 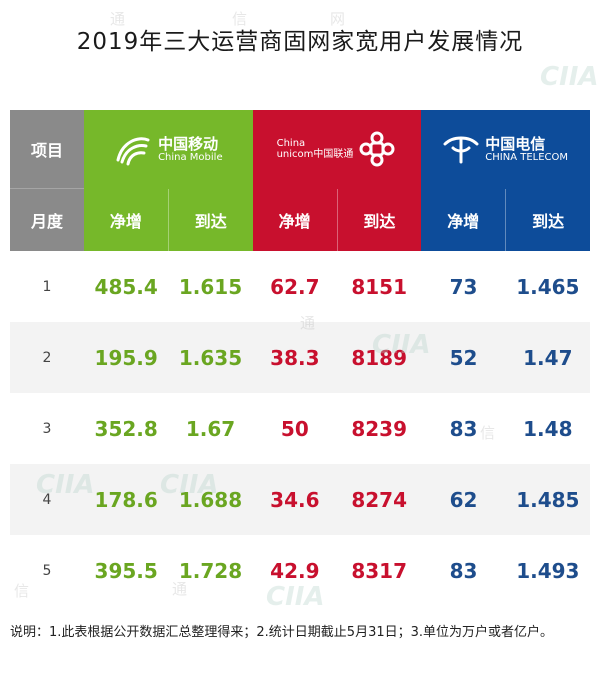 I want to click on china-telecom-reach-cell: 1.493, so click(x=547, y=570).